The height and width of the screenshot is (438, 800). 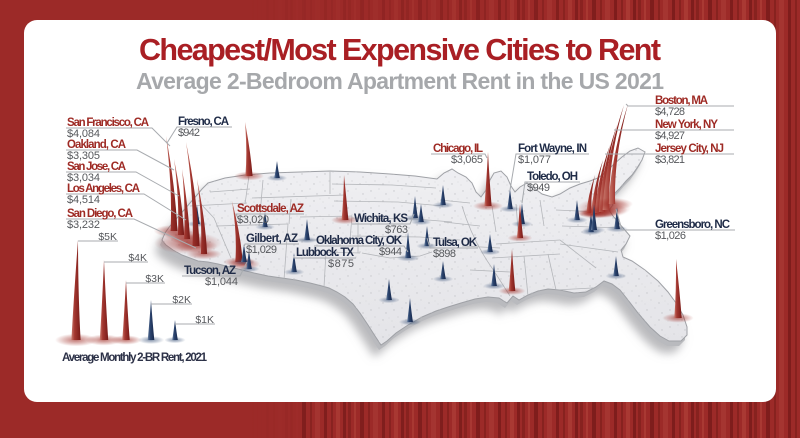 I want to click on svg-text: $3,821, so click(x=670, y=160).